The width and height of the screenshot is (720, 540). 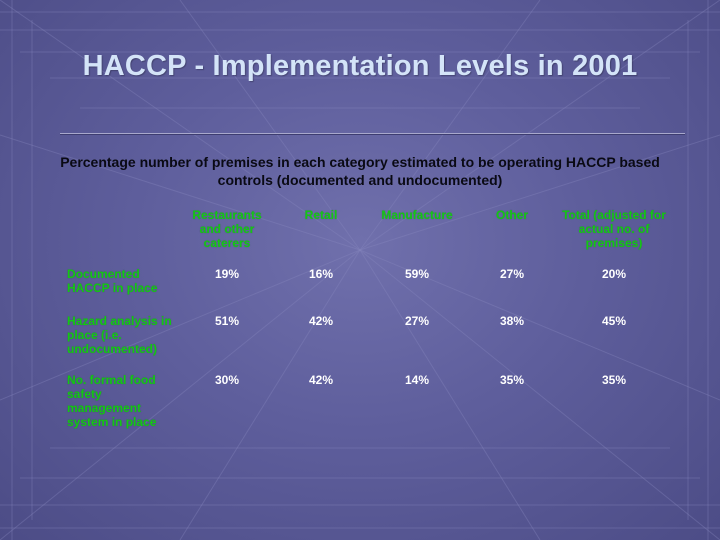 What do you see at coordinates (614, 274) in the screenshot?
I see `table-cell: 20%` at bounding box center [614, 274].